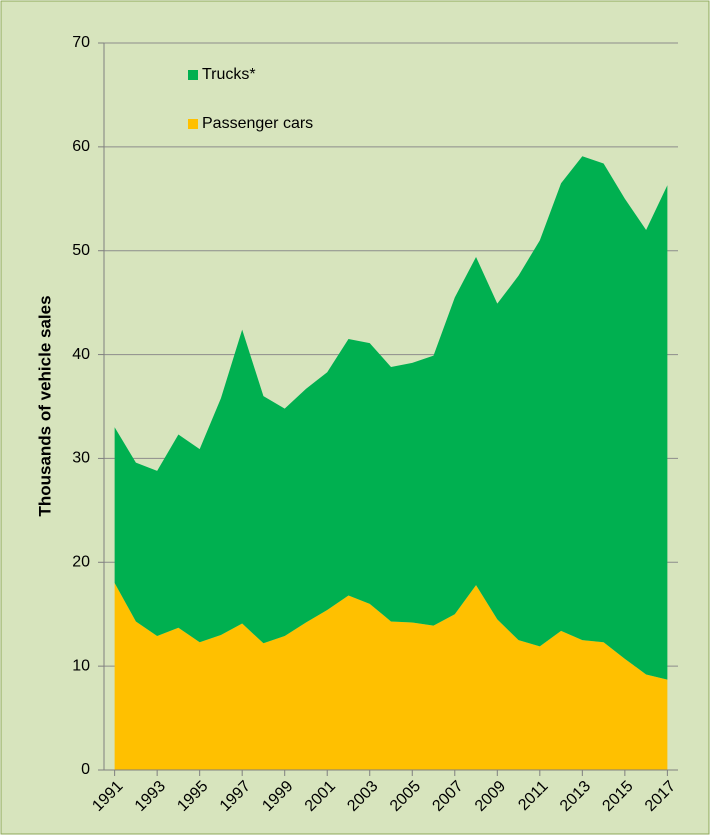 This screenshot has width=710, height=835. What do you see at coordinates (257, 123) in the screenshot?
I see `legend-label: Passenger cars` at bounding box center [257, 123].